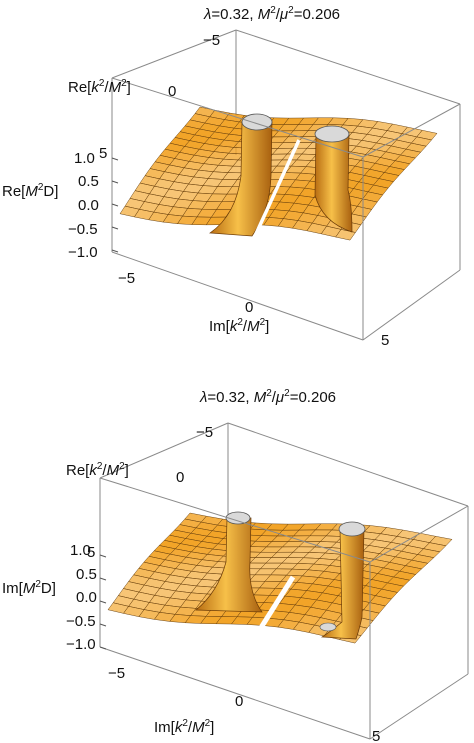 The width and height of the screenshot is (474, 743). What do you see at coordinates (333, 179) in the screenshot?
I see `pole-right` at bounding box center [333, 179].